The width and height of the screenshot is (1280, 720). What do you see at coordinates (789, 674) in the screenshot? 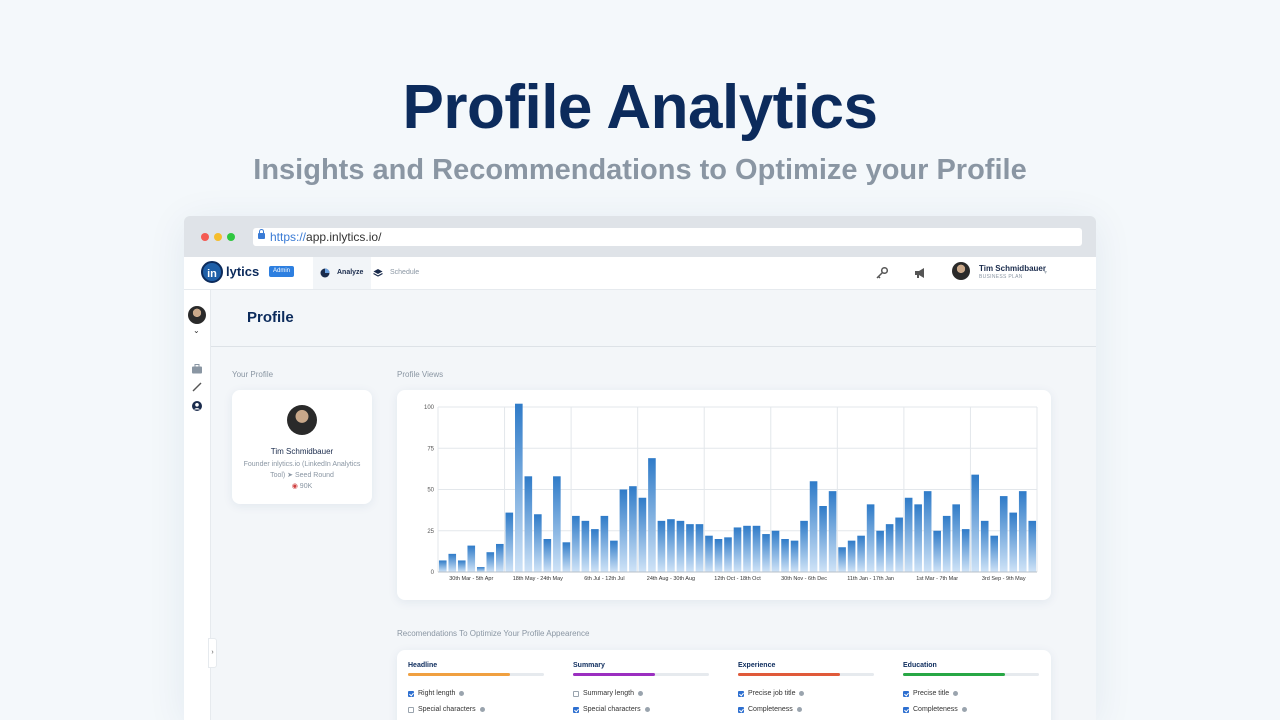
I see `rec-progress-fill` at bounding box center [789, 674].